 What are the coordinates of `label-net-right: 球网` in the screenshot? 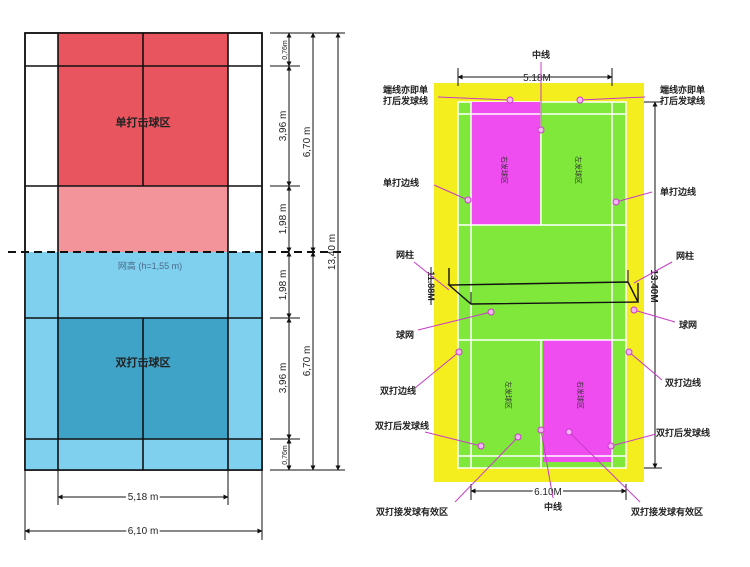 It's located at (688, 324).